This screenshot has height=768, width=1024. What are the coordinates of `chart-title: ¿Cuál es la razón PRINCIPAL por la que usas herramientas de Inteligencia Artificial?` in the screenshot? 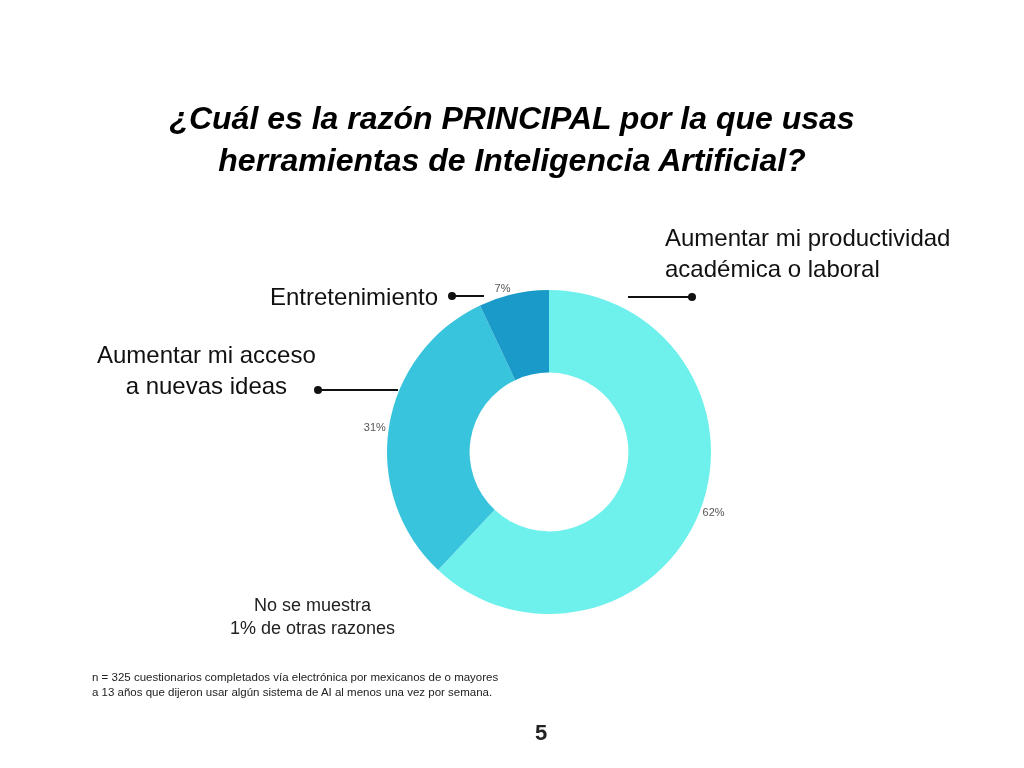 It's located at (512, 139).